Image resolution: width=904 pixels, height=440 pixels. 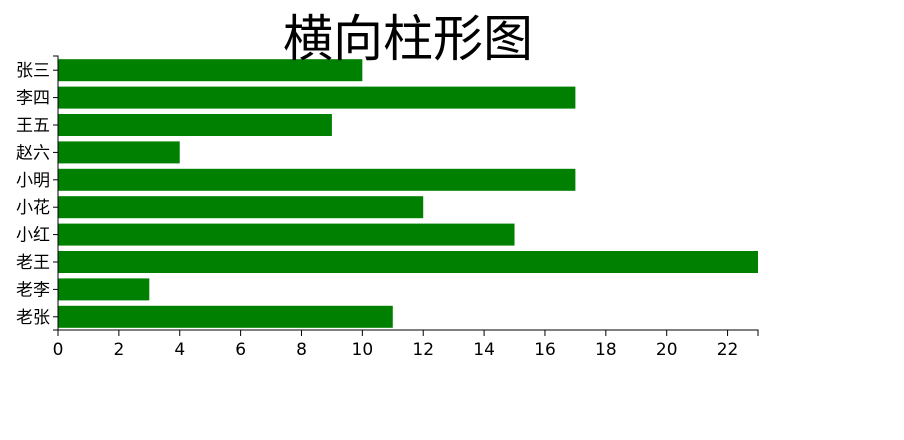 I want to click on chart-title: 横向柱形图, so click(x=408, y=39).